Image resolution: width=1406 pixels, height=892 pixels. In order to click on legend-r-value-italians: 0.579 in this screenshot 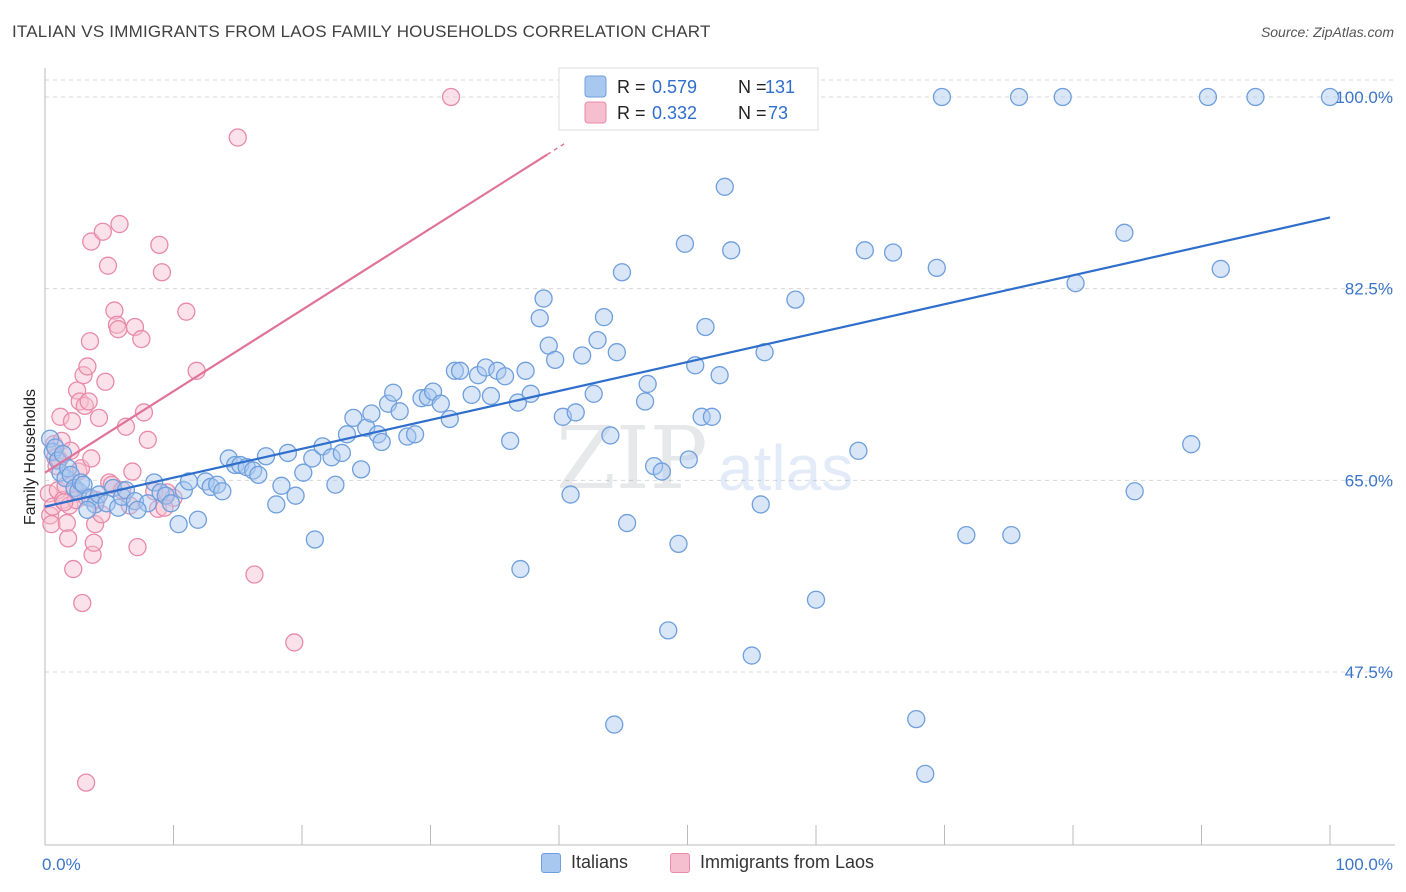, I will do `click(674, 87)`.